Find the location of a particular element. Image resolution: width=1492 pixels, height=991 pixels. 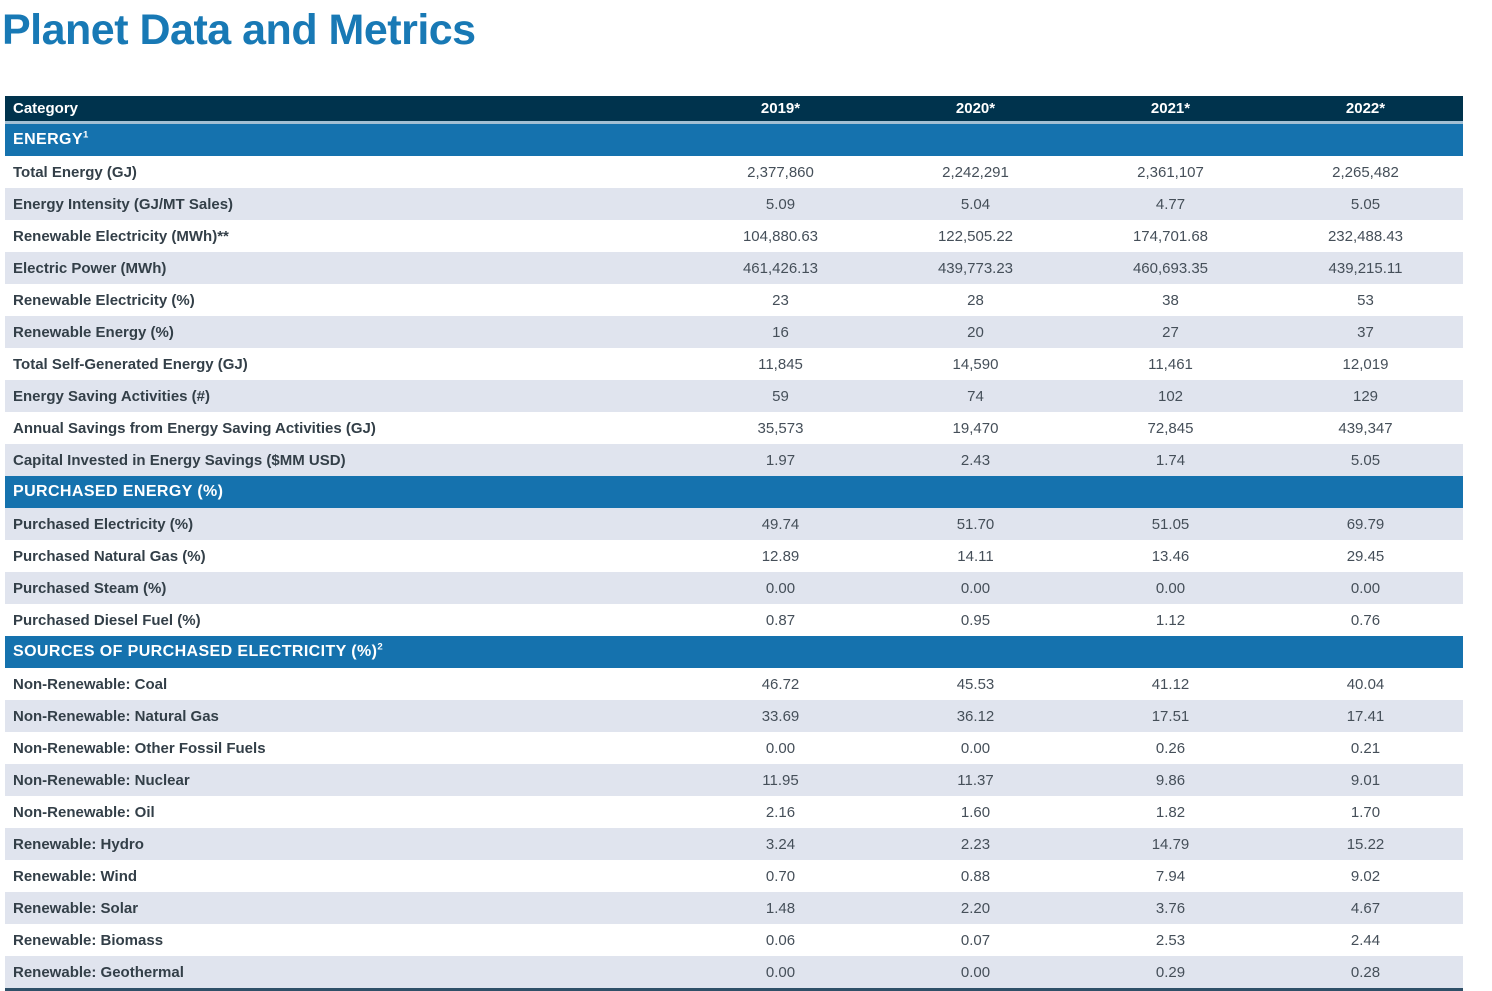

row-value: 17.51 is located at coordinates (1170, 716).